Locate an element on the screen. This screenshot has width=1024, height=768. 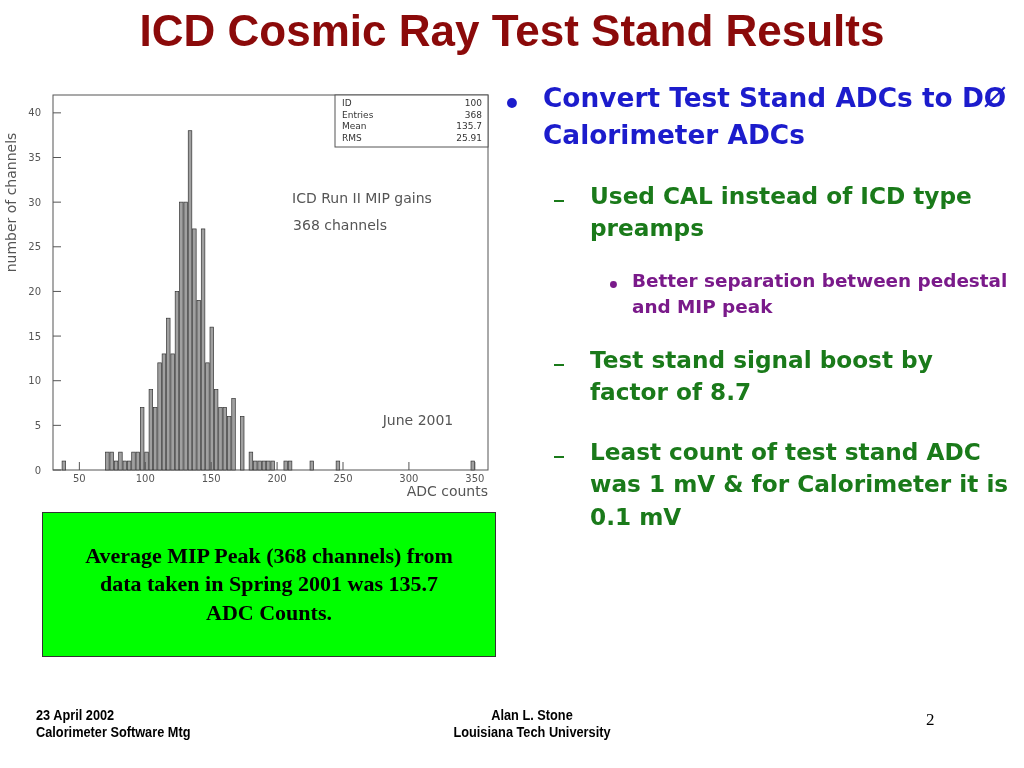
text: 2 is located at coordinates (930, 720).